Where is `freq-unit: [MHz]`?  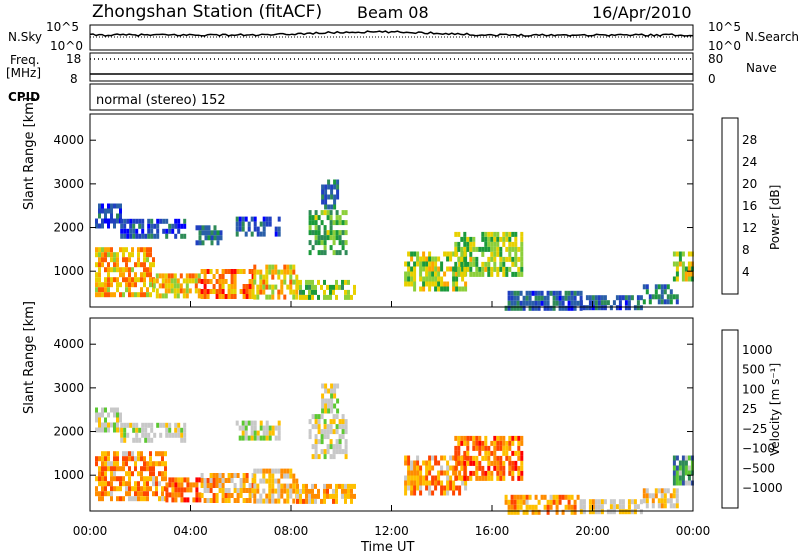 freq-unit: [MHz] is located at coordinates (24, 73).